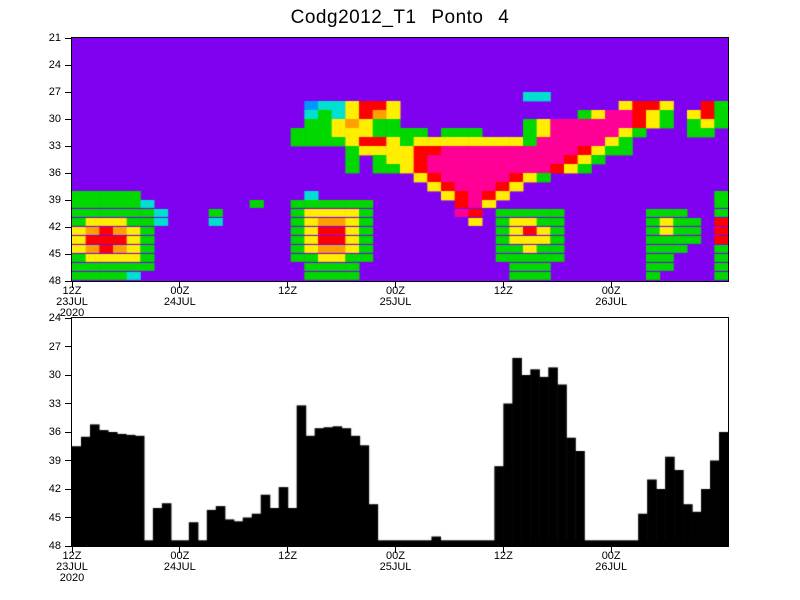  What do you see at coordinates (72, 578) in the screenshot?
I see `x-tick-label: 2020` at bounding box center [72, 578].